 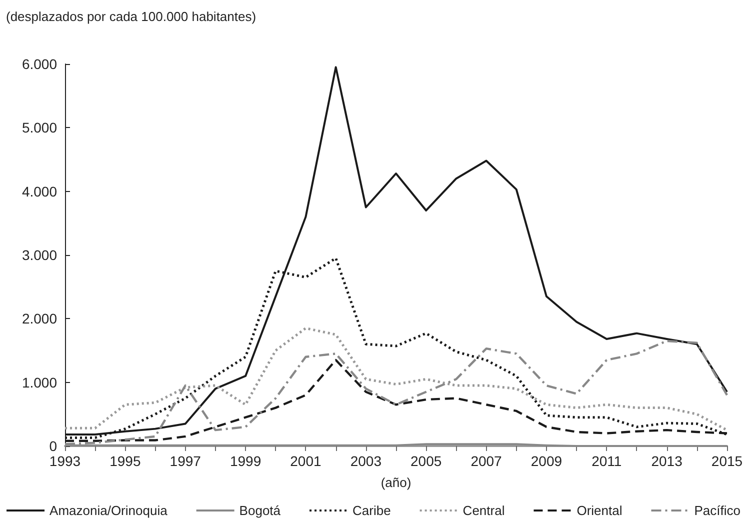 What do you see at coordinates (125, 461) in the screenshot?
I see `x-tick-label: 1995` at bounding box center [125, 461].